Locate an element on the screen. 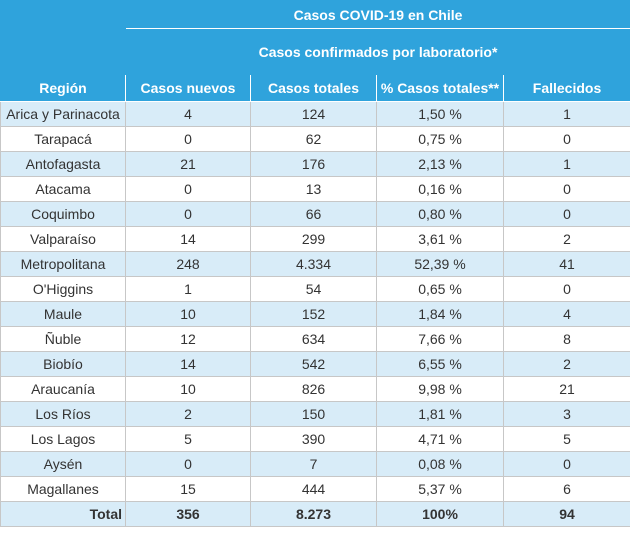 Image resolution: width=630 pixels, height=535 pixels. total-cases-cell: 4.334 is located at coordinates (313, 264).